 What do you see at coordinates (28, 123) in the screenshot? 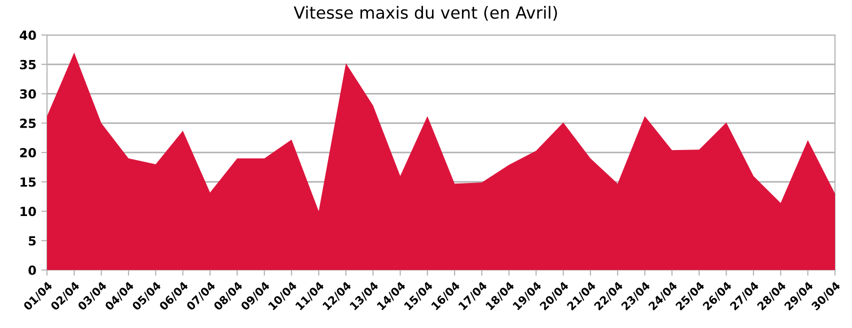
I see `y-tick-label: 25` at bounding box center [28, 123].